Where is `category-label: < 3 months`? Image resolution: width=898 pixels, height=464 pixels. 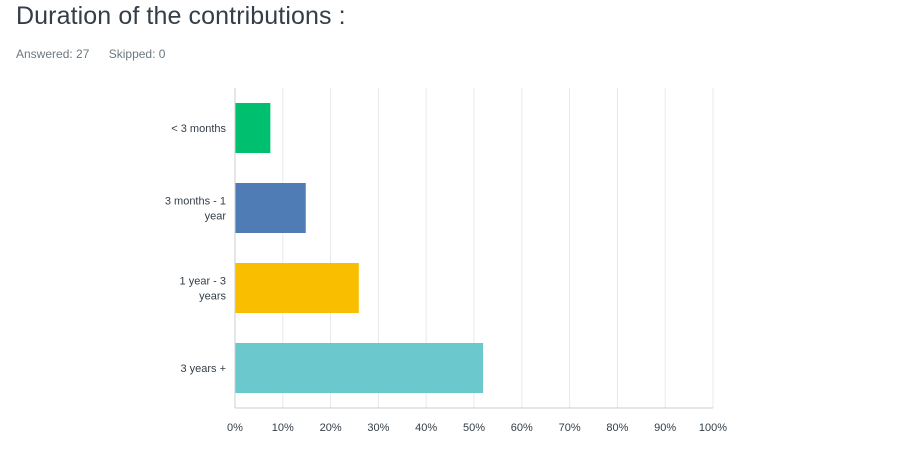
category-label: < 3 months is located at coordinates (198, 129).